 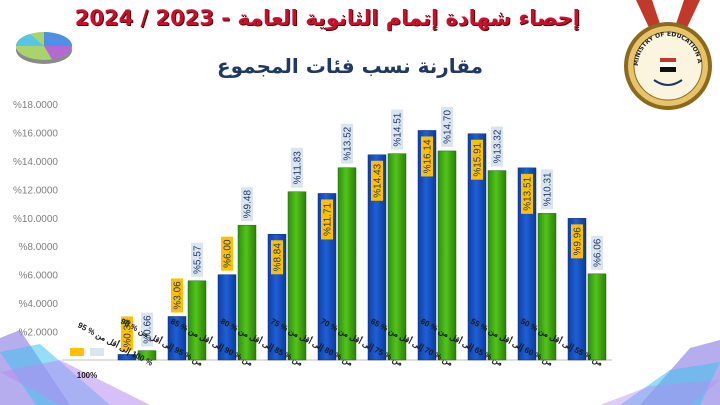 I want to click on y-tick-label: %18.0000, so click(x=35, y=105).